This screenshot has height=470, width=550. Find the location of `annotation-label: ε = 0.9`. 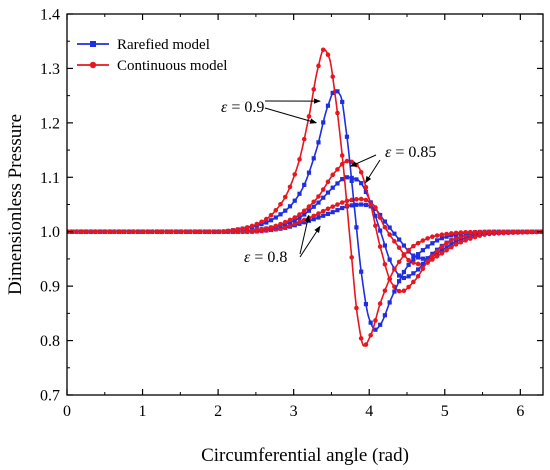

annotation-label: ε = 0.9 is located at coordinates (242, 107).